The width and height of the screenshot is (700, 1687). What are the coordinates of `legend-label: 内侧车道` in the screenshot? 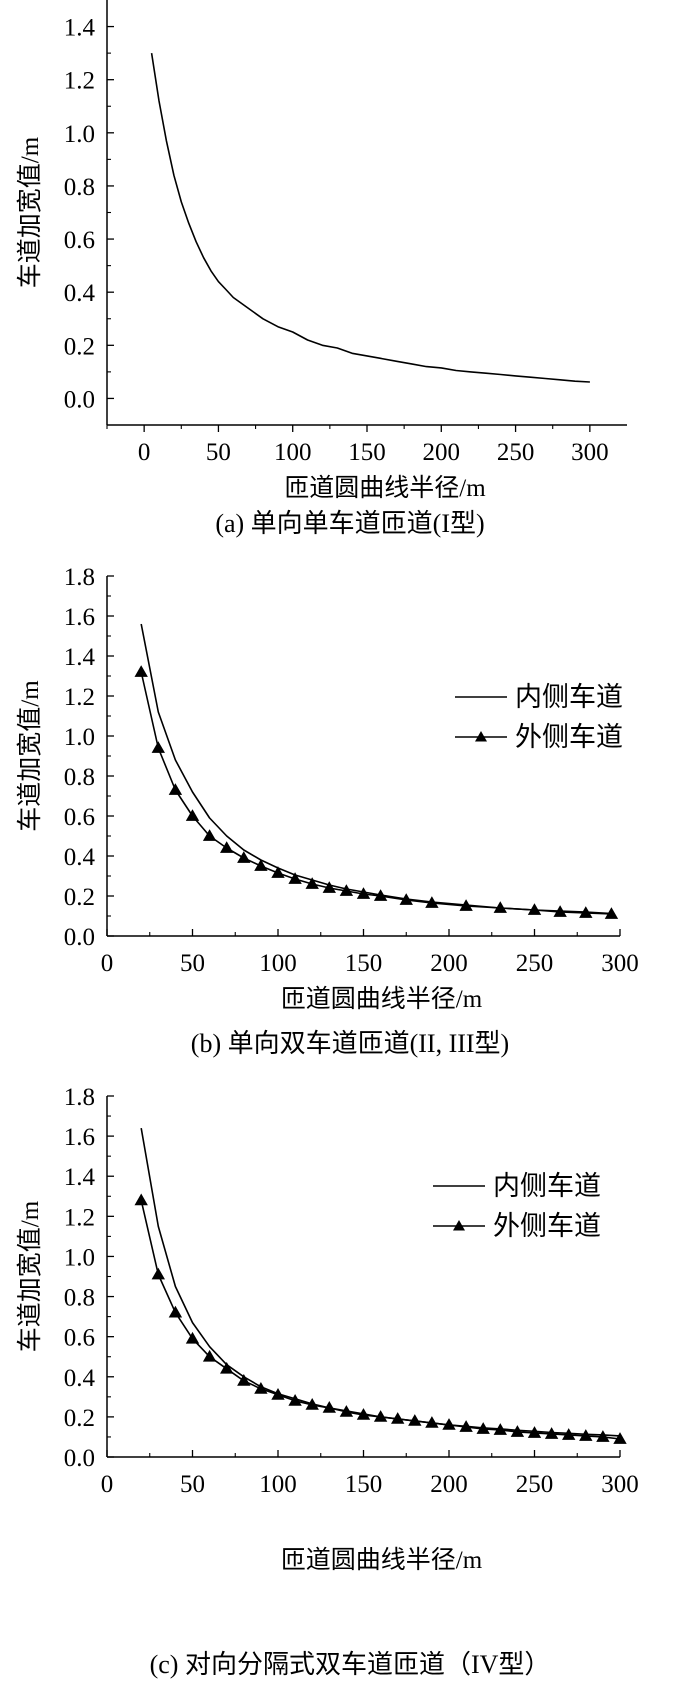 It's located at (547, 1186).